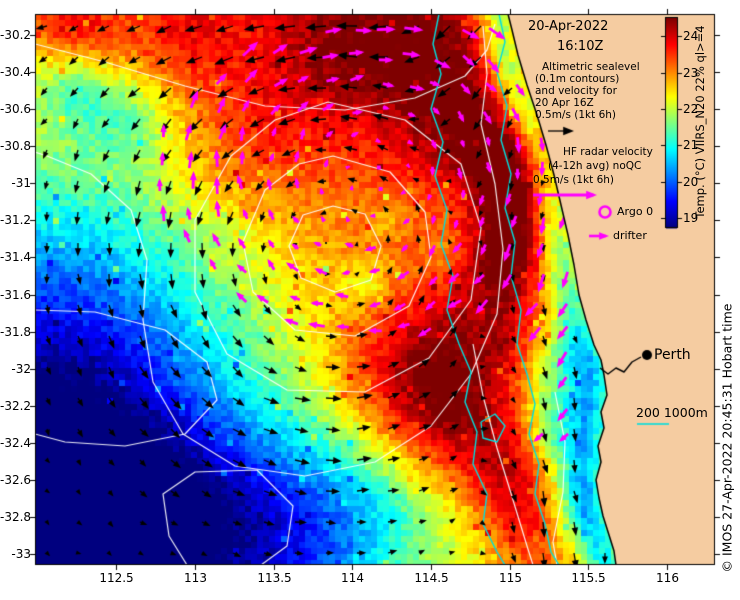 This screenshot has width=740, height=600. What do you see at coordinates (16, 219) in the screenshot?
I see `y-tick-label: -31.2` at bounding box center [16, 219].